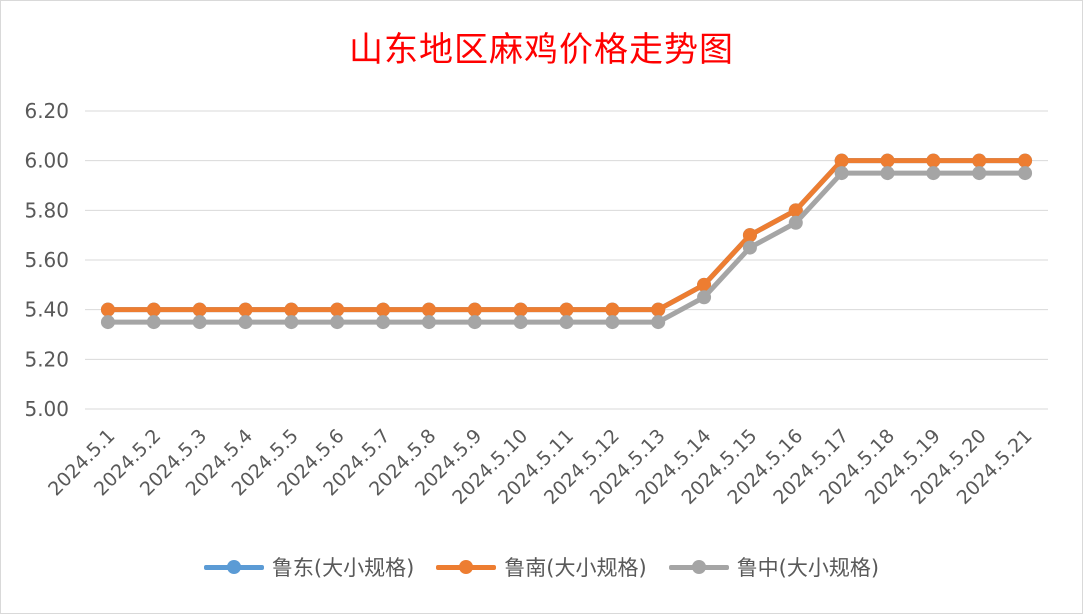 The height and width of the screenshot is (614, 1083). What do you see at coordinates (46, 359) in the screenshot?
I see `y-tick-label: 5.20` at bounding box center [46, 359].